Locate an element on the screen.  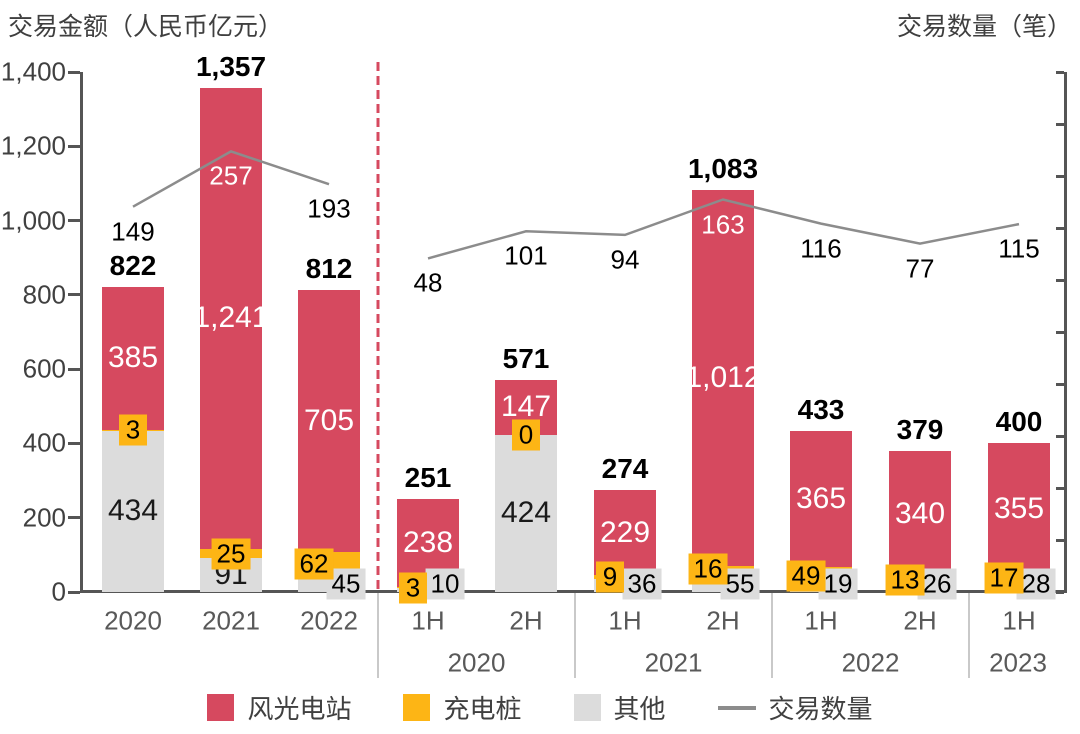
left-axis-title: 交易金额（人民币亿元） is located at coordinates (146, 27).